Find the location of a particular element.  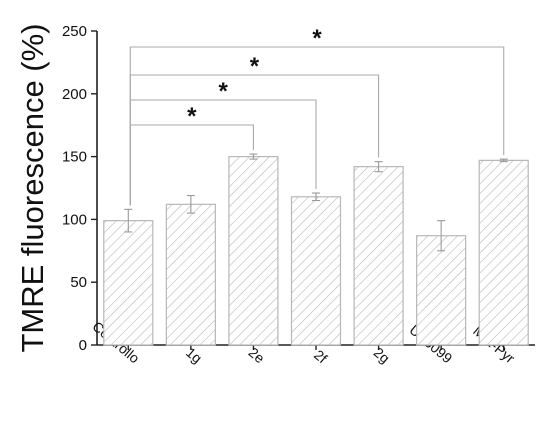

bar-2e is located at coordinates (253, 251).